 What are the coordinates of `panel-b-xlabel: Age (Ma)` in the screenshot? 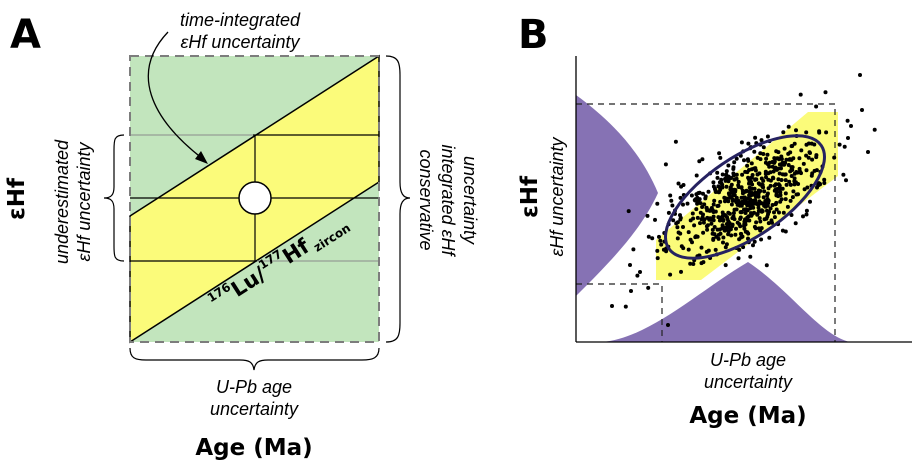 It's located at (747, 416).